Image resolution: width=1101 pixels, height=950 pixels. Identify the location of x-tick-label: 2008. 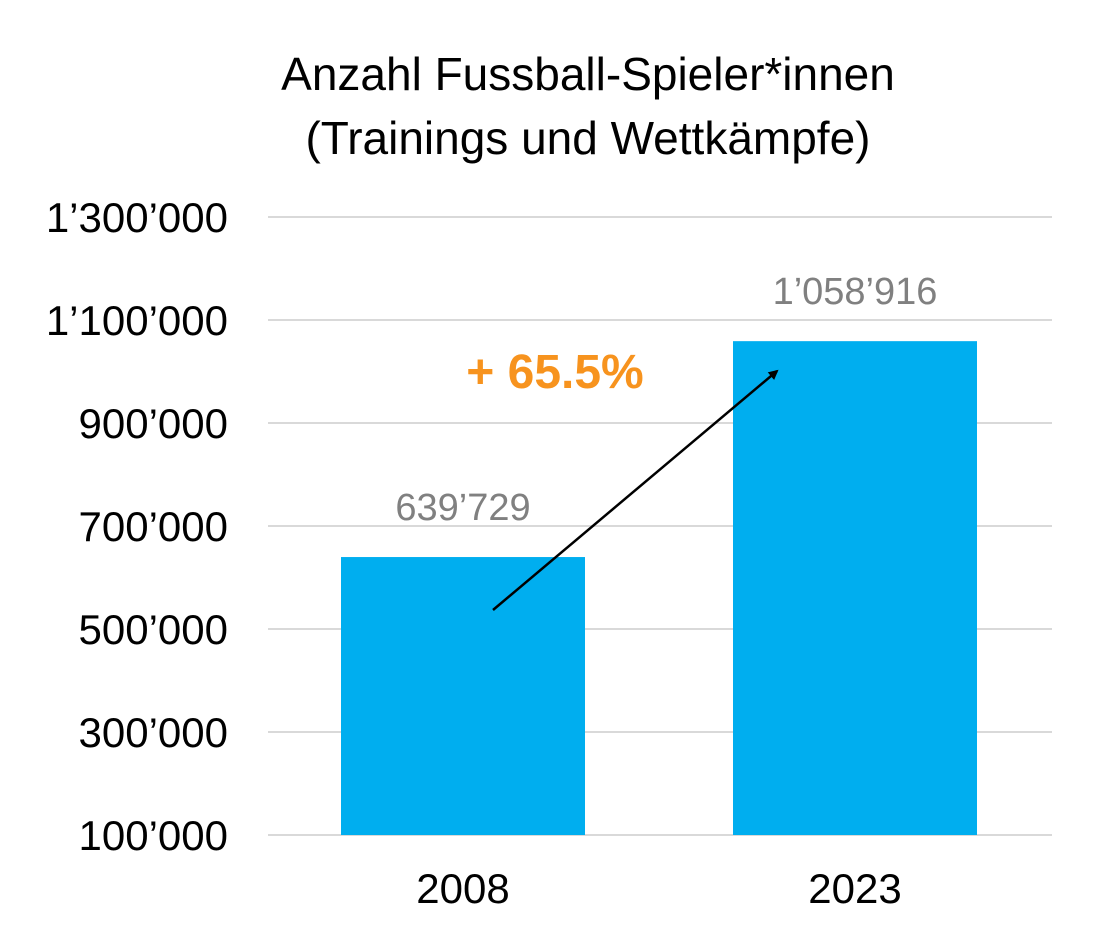
(462, 888).